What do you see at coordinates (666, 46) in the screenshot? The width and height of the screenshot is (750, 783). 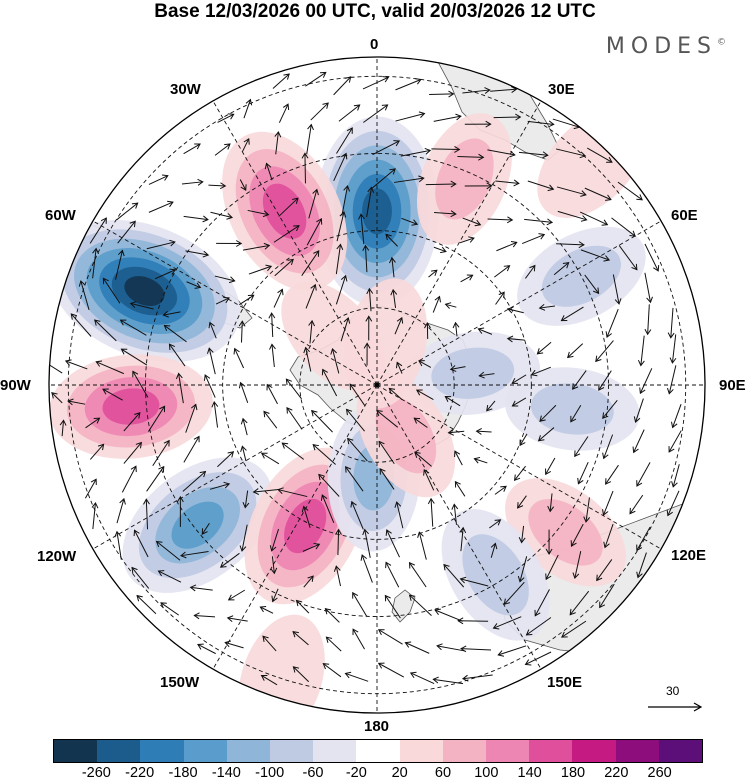 I see `modes-logo: MODES©` at bounding box center [666, 46].